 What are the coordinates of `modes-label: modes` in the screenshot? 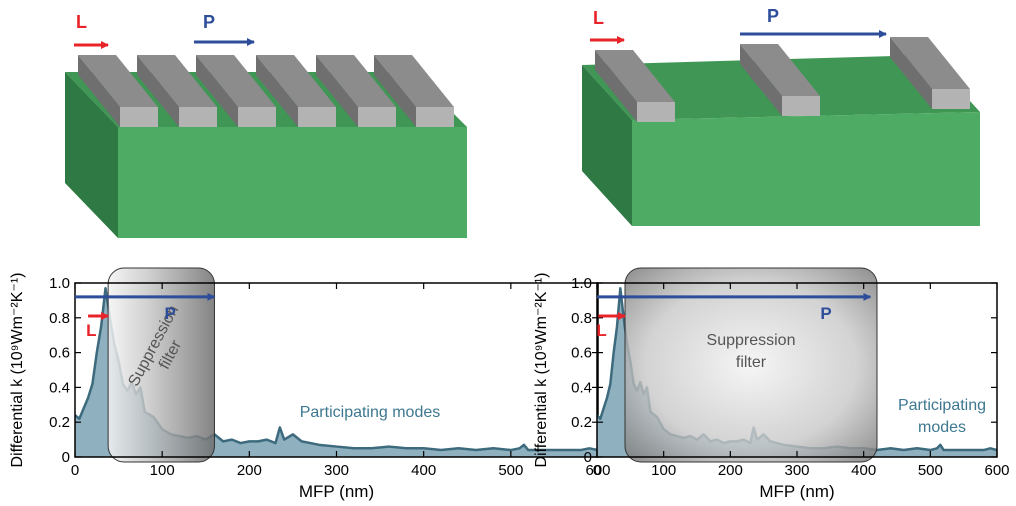 It's located at (942, 427).